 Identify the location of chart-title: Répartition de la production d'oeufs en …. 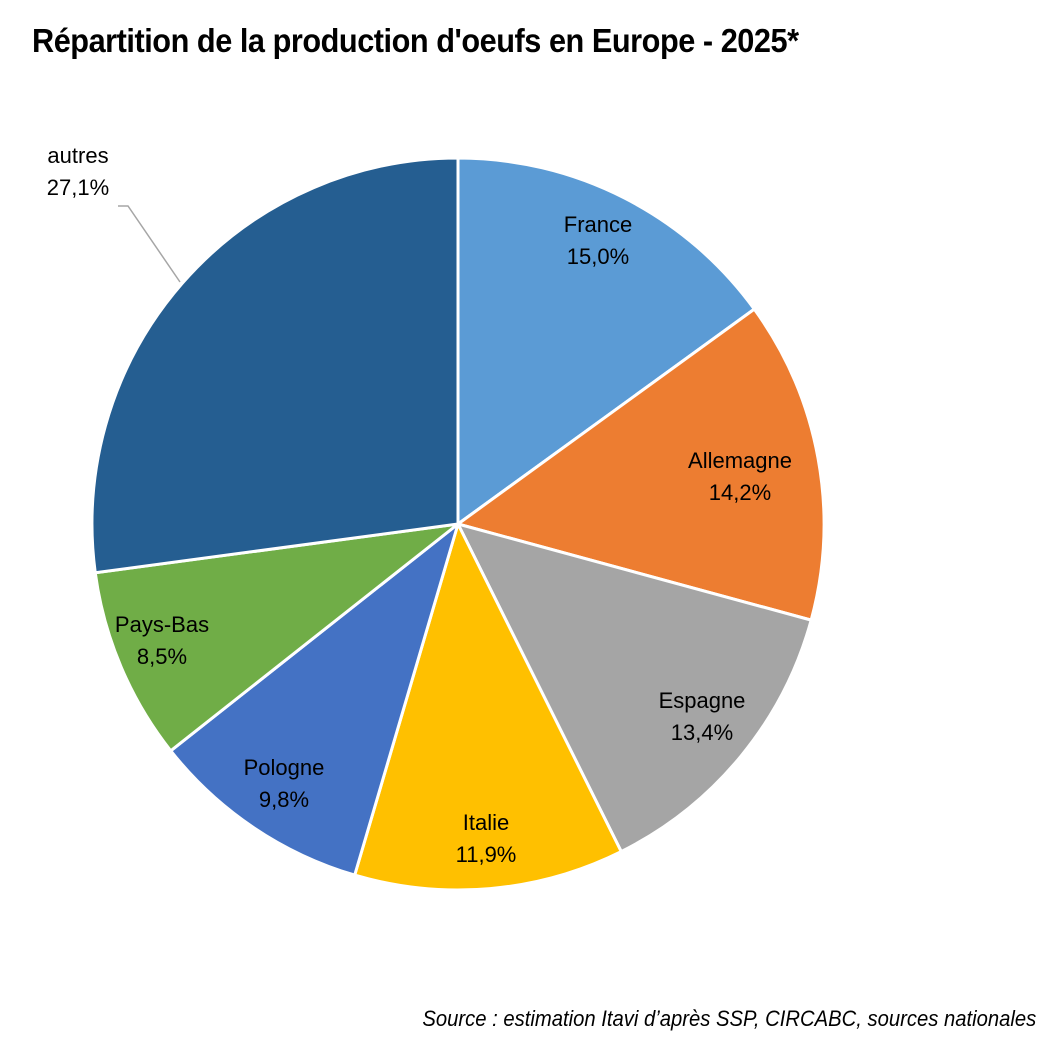
(415, 40).